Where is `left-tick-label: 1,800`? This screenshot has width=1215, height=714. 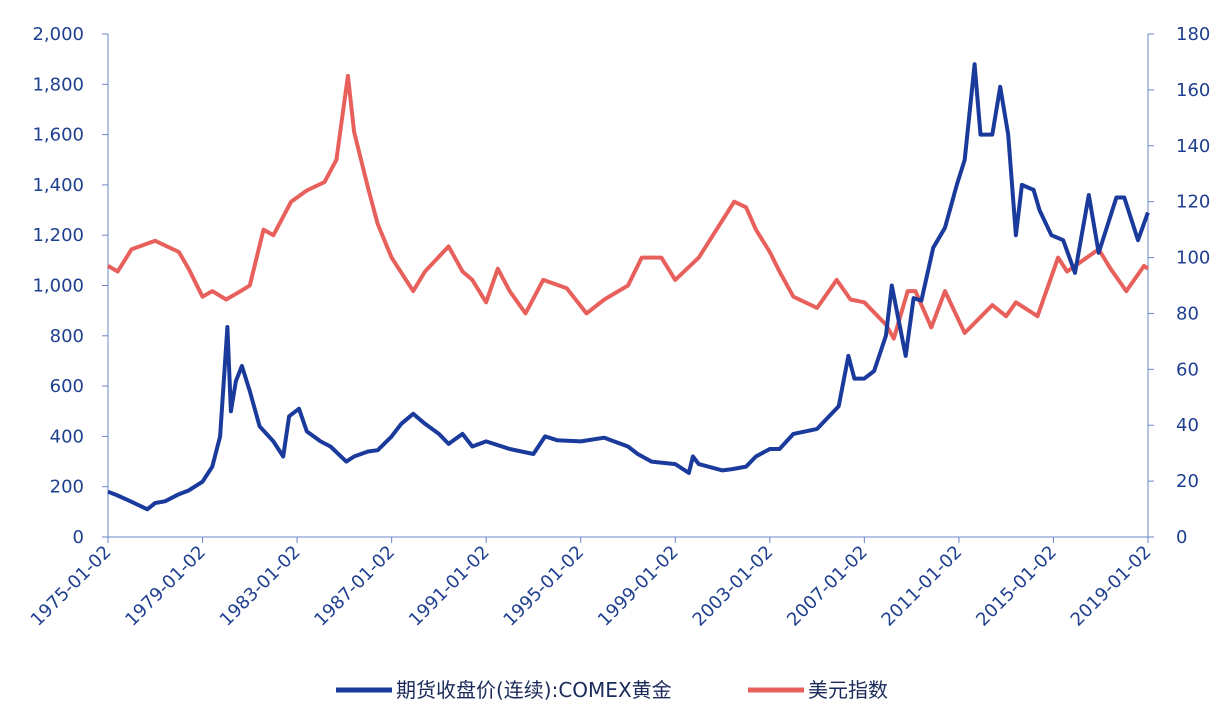 left-tick-label: 1,800 is located at coordinates (58, 84).